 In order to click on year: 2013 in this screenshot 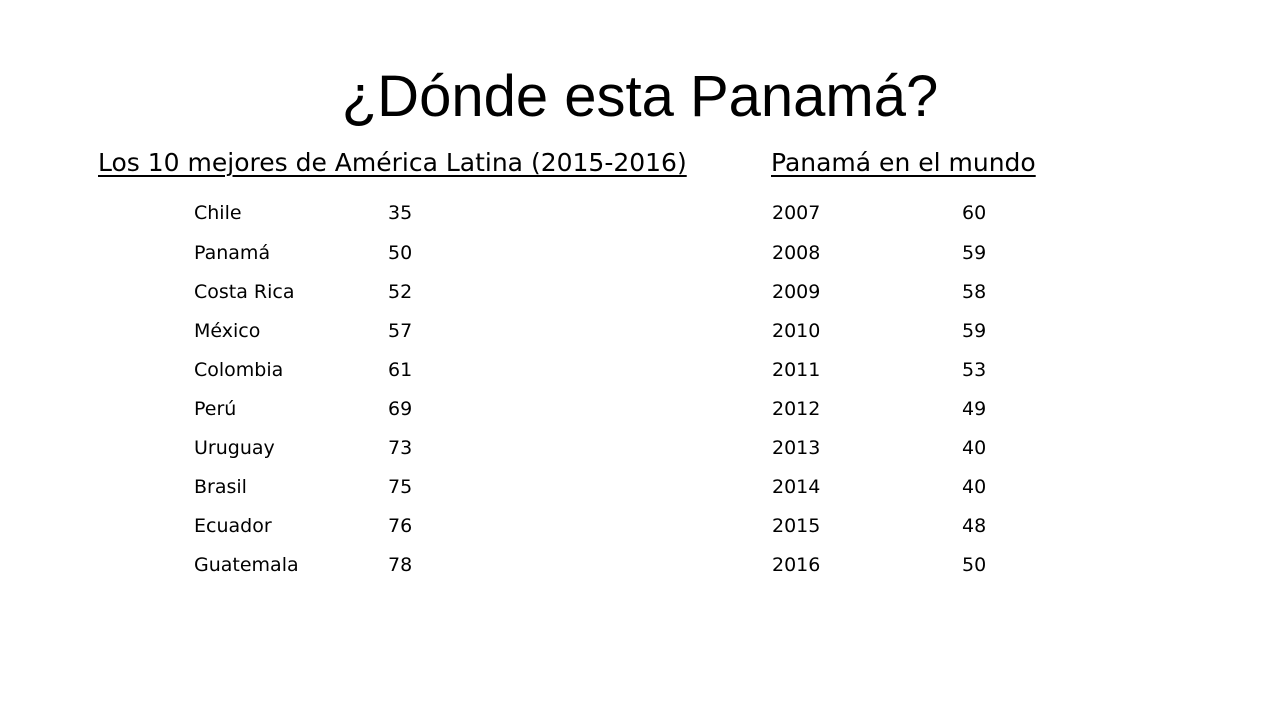, I will do `click(796, 447)`.